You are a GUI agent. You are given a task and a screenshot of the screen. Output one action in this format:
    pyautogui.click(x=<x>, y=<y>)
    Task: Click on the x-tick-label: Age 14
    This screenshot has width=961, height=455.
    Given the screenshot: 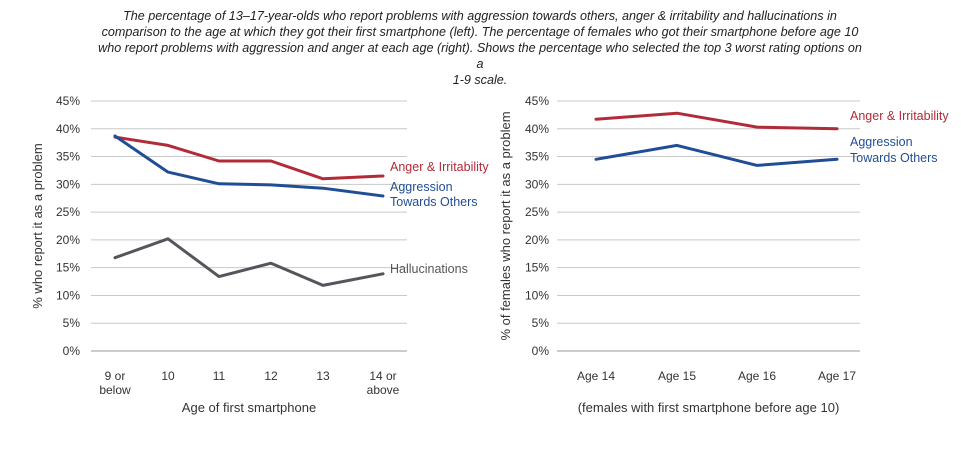 What is the action you would take?
    pyautogui.click(x=596, y=376)
    